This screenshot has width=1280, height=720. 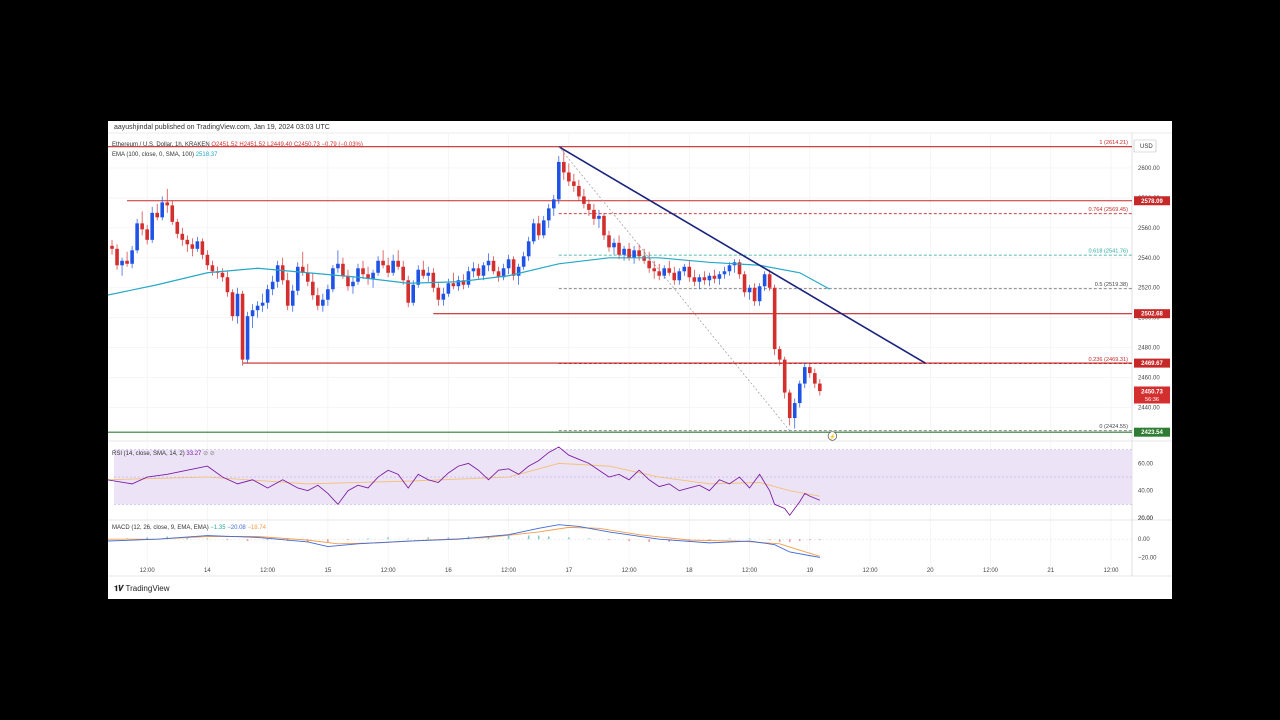 What do you see at coordinates (1146, 147) in the screenshot?
I see `currency-label: USD` at bounding box center [1146, 147].